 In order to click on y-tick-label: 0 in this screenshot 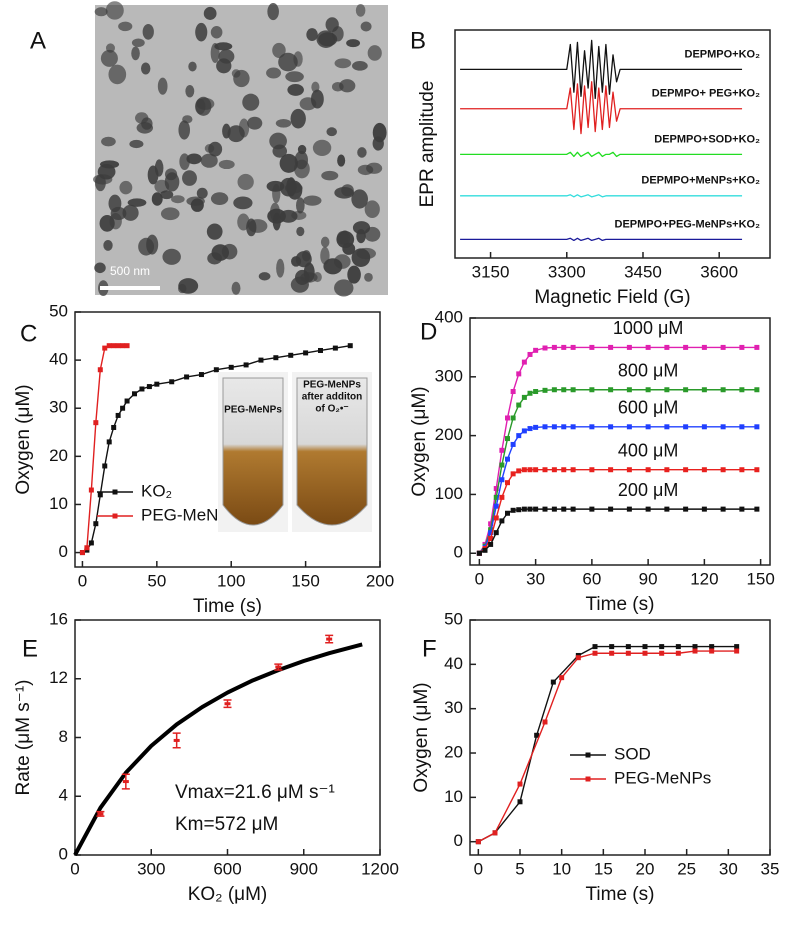, I will do `click(458, 552)`.